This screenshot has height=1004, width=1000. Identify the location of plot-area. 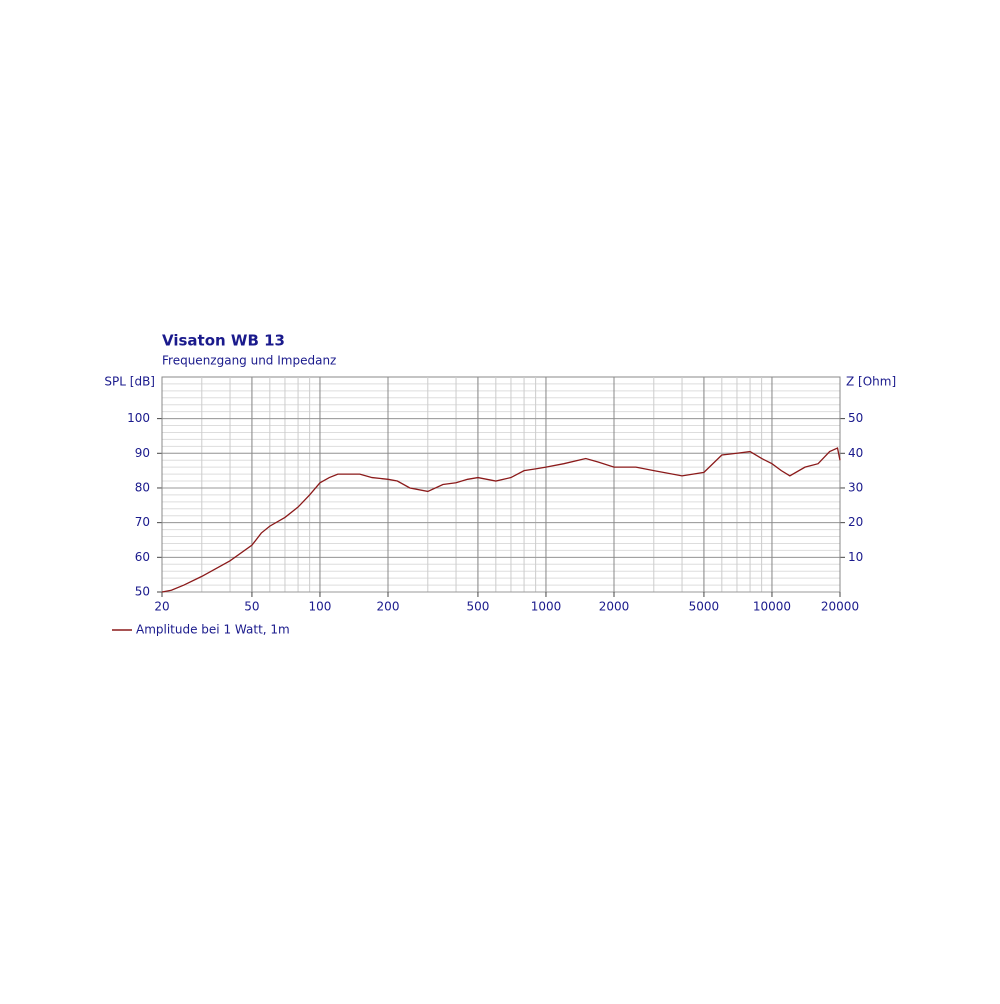
(501, 484).